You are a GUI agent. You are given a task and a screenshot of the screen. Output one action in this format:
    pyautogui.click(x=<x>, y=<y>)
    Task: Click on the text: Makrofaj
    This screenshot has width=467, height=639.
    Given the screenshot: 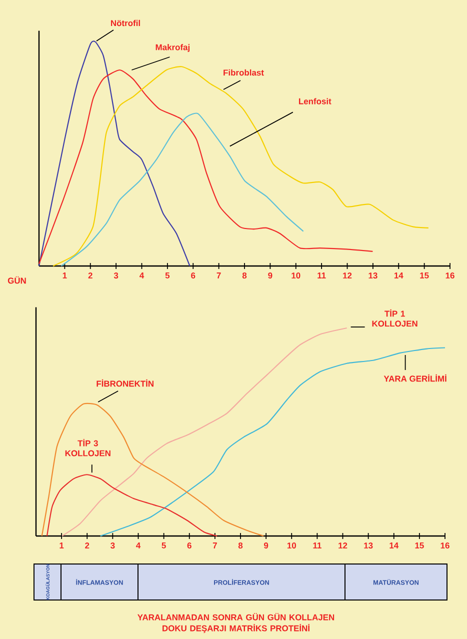 What is the action you would take?
    pyautogui.click(x=173, y=48)
    